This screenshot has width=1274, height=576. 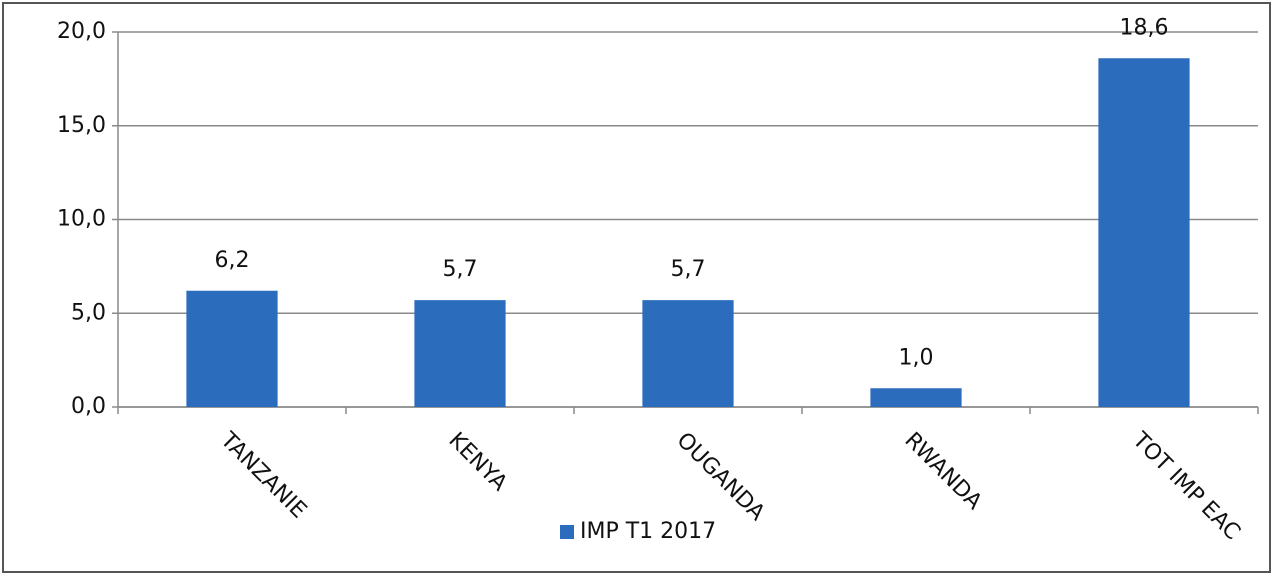 What do you see at coordinates (1144, 27) in the screenshot?
I see `data-label: 18,6` at bounding box center [1144, 27].